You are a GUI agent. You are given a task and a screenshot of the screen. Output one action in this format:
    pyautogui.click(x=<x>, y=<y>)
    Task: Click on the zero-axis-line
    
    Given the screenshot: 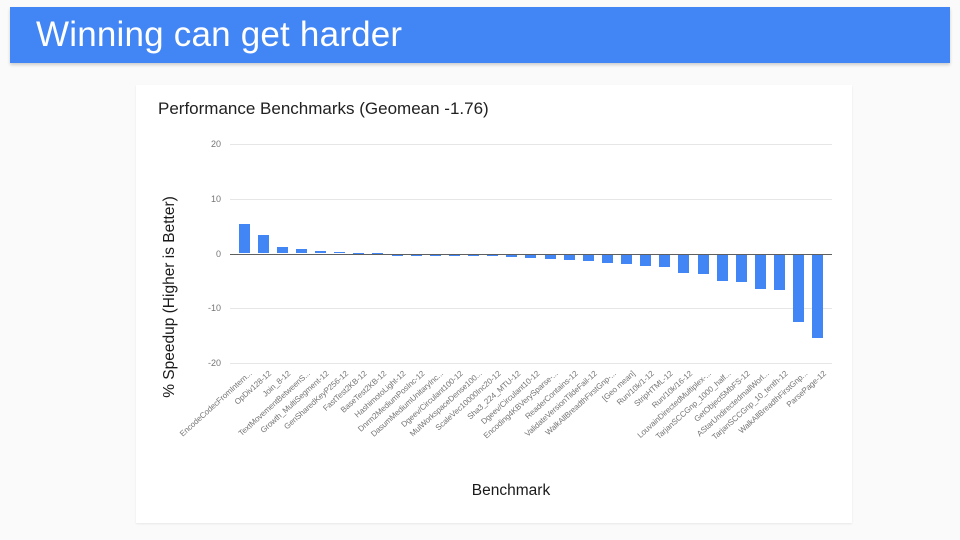 What is the action you would take?
    pyautogui.click(x=531, y=254)
    